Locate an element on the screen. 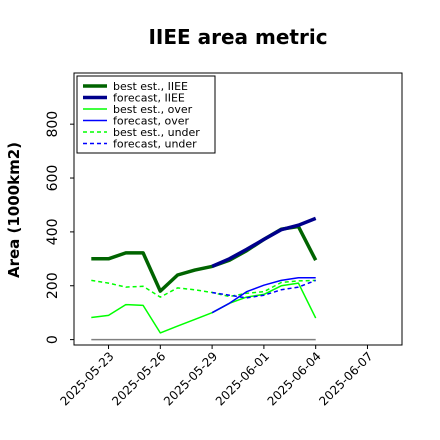  x-tick-label: 2025-06-07 is located at coordinates (345, 378).